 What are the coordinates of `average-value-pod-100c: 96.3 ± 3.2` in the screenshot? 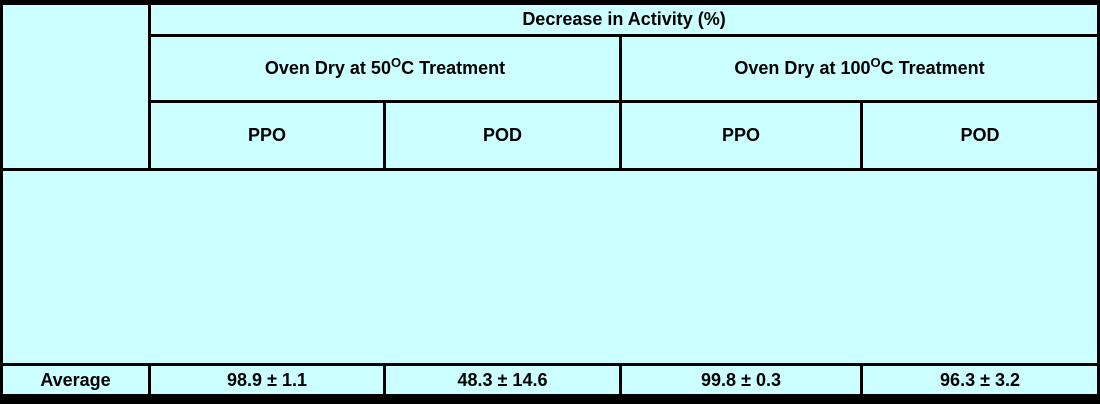 It's located at (979, 380).